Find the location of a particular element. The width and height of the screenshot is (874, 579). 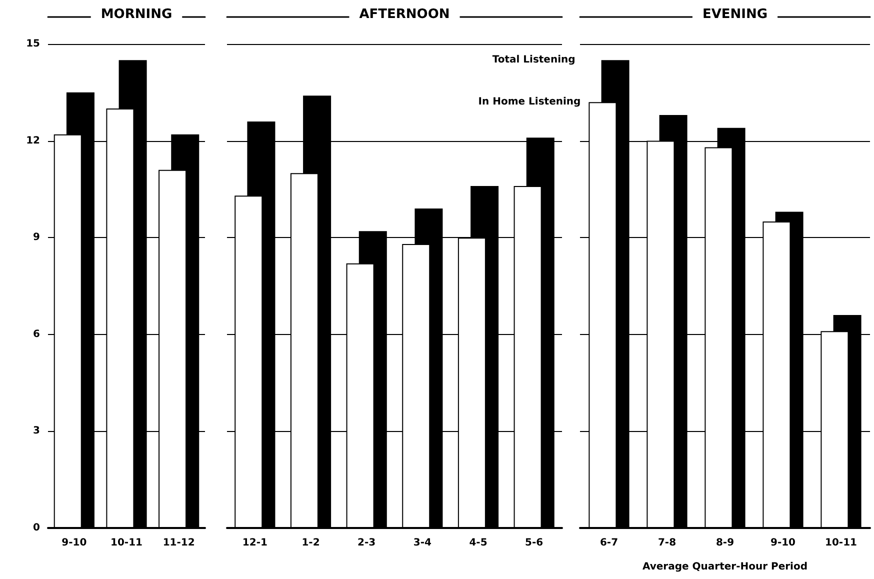

series-label: In Home Listening is located at coordinates (529, 102).